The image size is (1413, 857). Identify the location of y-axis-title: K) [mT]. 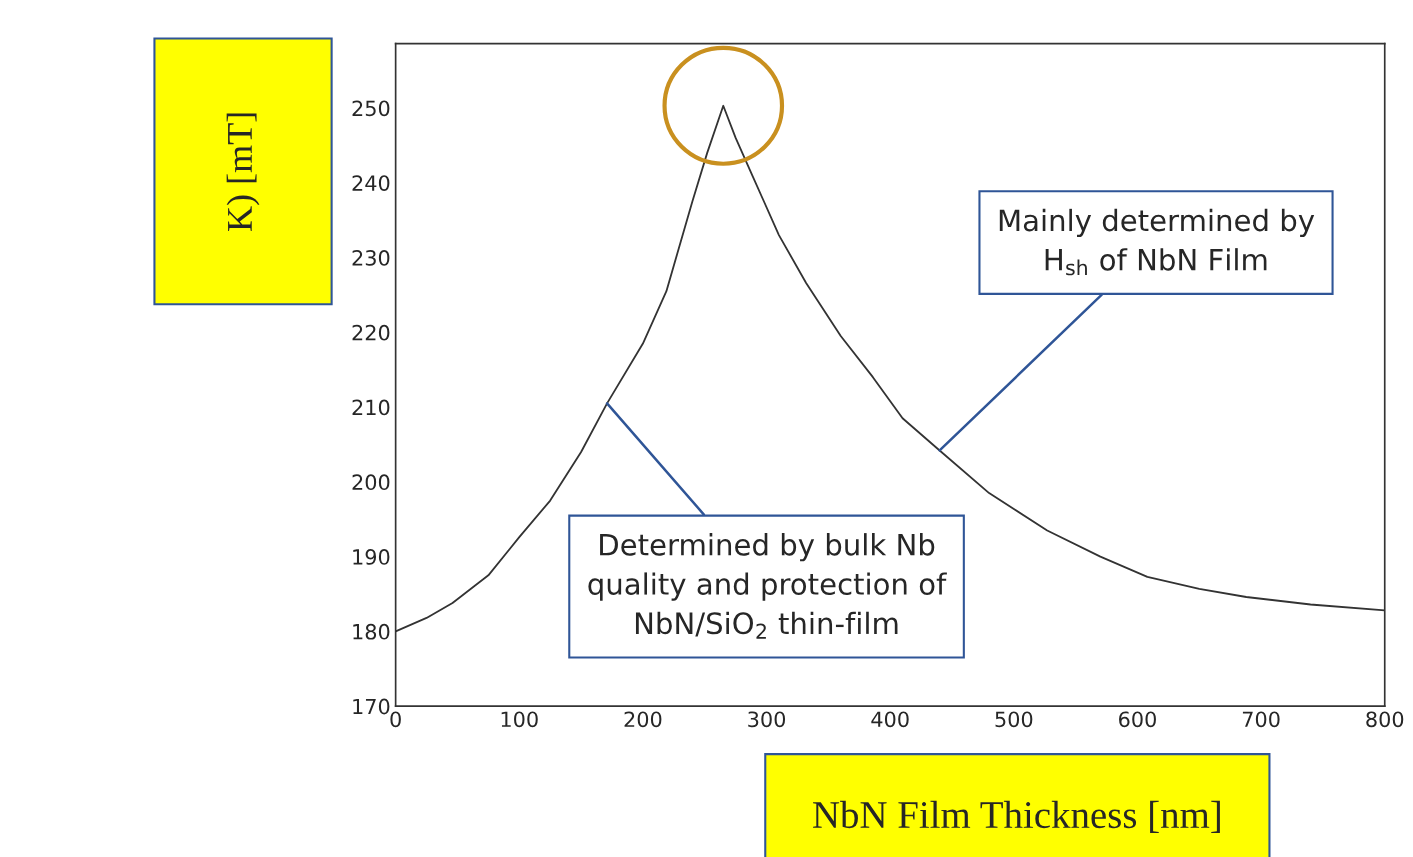
(243, 172).